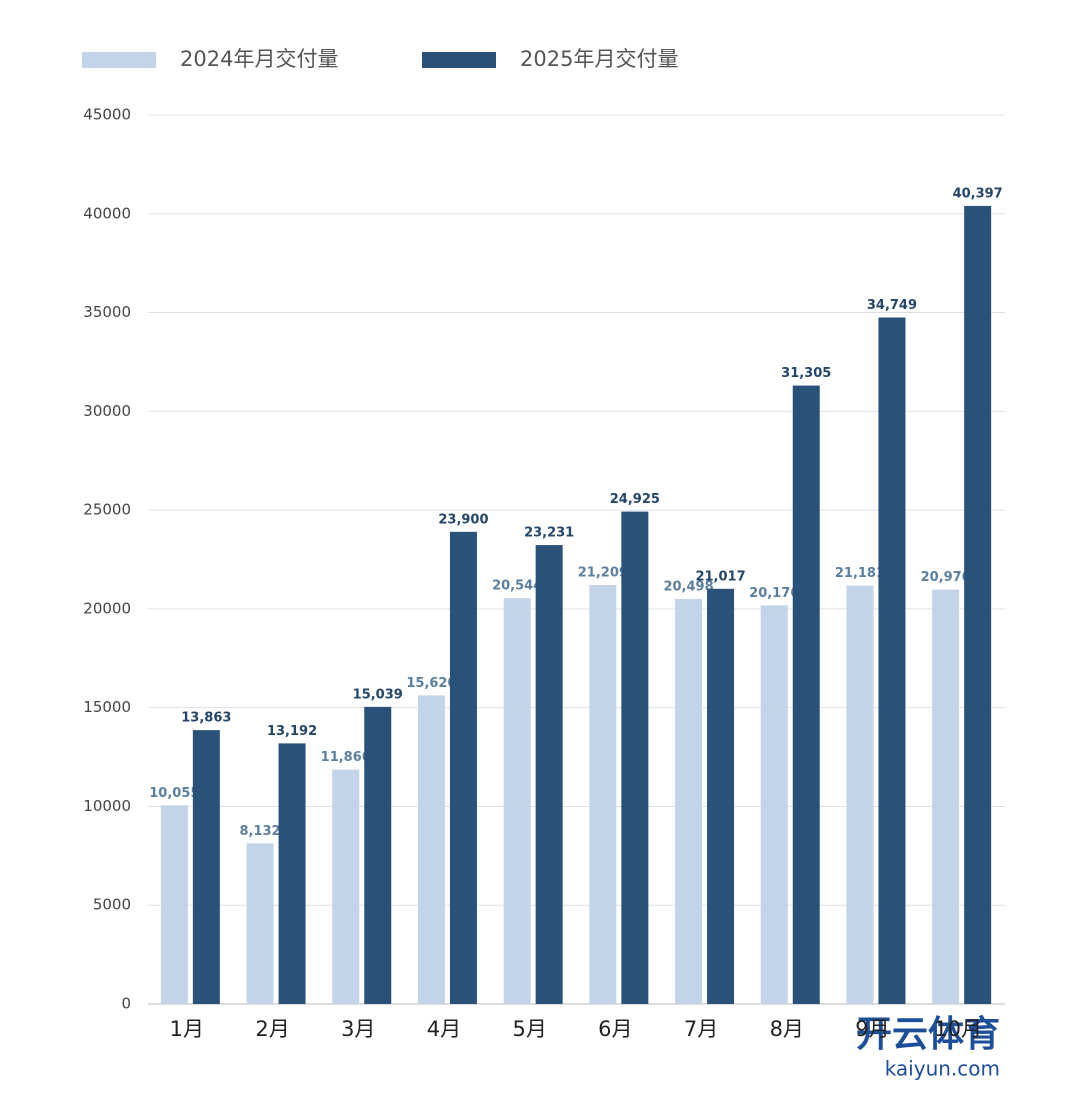 This screenshot has height=1107, width=1080. What do you see at coordinates (958, 1029) in the screenshot?
I see `x-tick-label: 10月` at bounding box center [958, 1029].